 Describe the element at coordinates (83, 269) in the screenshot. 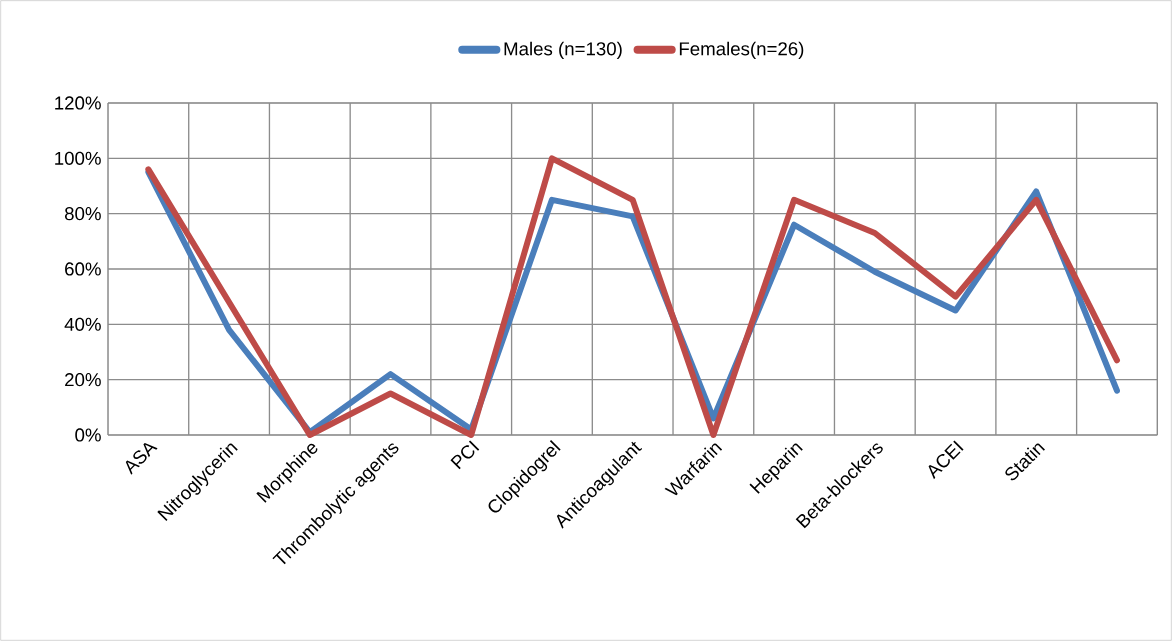

I see `y-tick-label: 60%` at that location.